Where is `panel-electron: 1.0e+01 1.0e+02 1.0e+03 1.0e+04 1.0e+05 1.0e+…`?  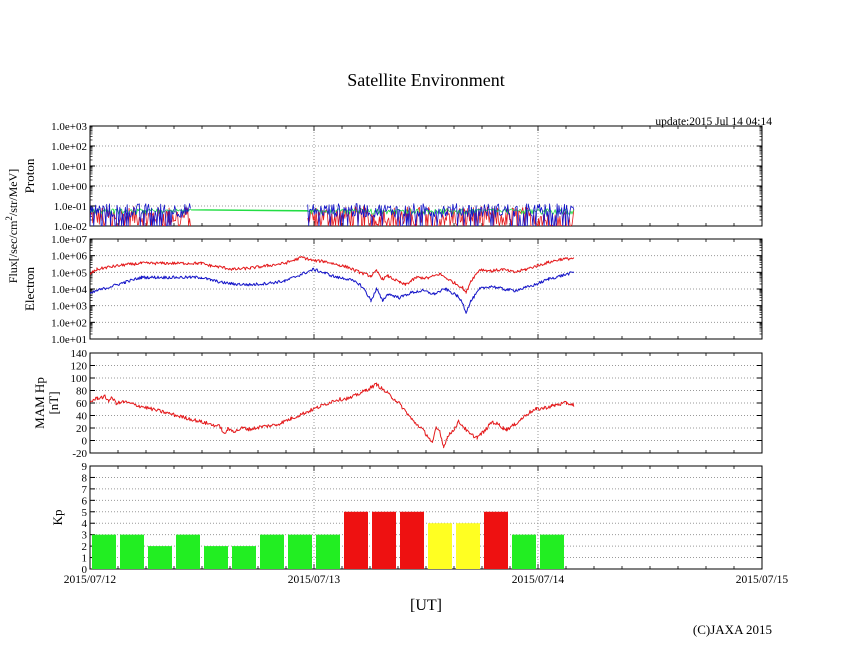 panel-electron: 1.0e+01 1.0e+02 1.0e+03 1.0e+04 1.0e+05 1.0e+… is located at coordinates (392, 290).